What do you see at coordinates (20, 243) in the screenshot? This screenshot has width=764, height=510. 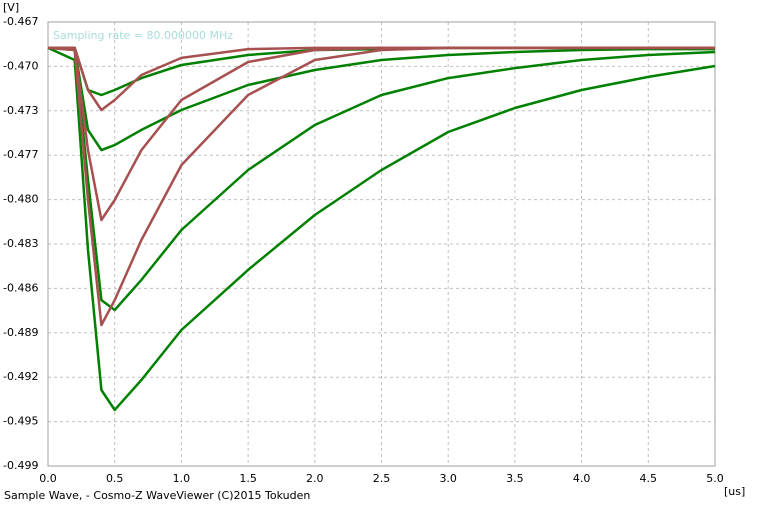 I see `y-tick-label: -0.483` at bounding box center [20, 243].